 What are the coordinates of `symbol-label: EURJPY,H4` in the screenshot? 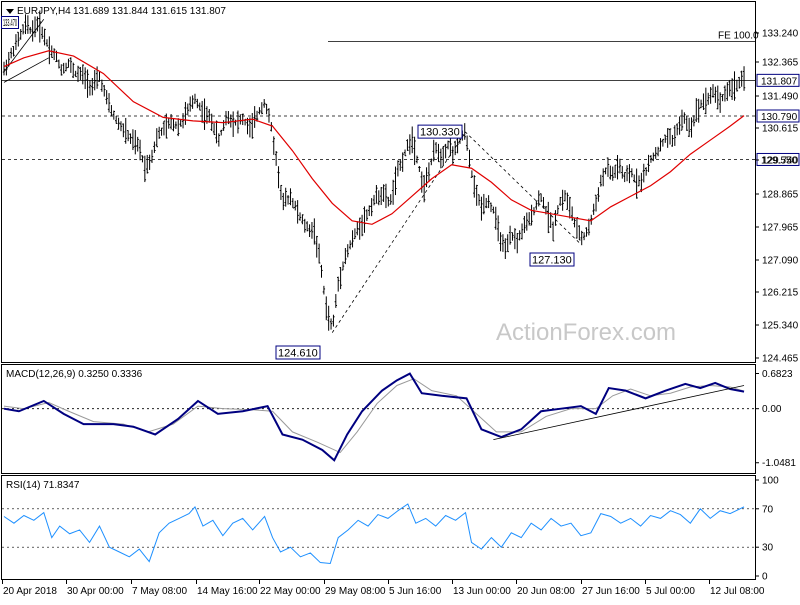 It's located at (44, 11).